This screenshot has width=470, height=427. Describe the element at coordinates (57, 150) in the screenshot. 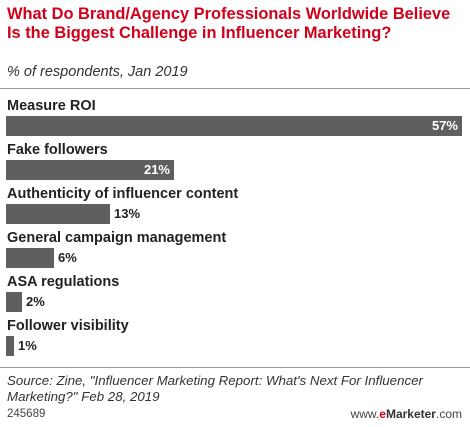

I see `category-label: Fake followers` at that location.